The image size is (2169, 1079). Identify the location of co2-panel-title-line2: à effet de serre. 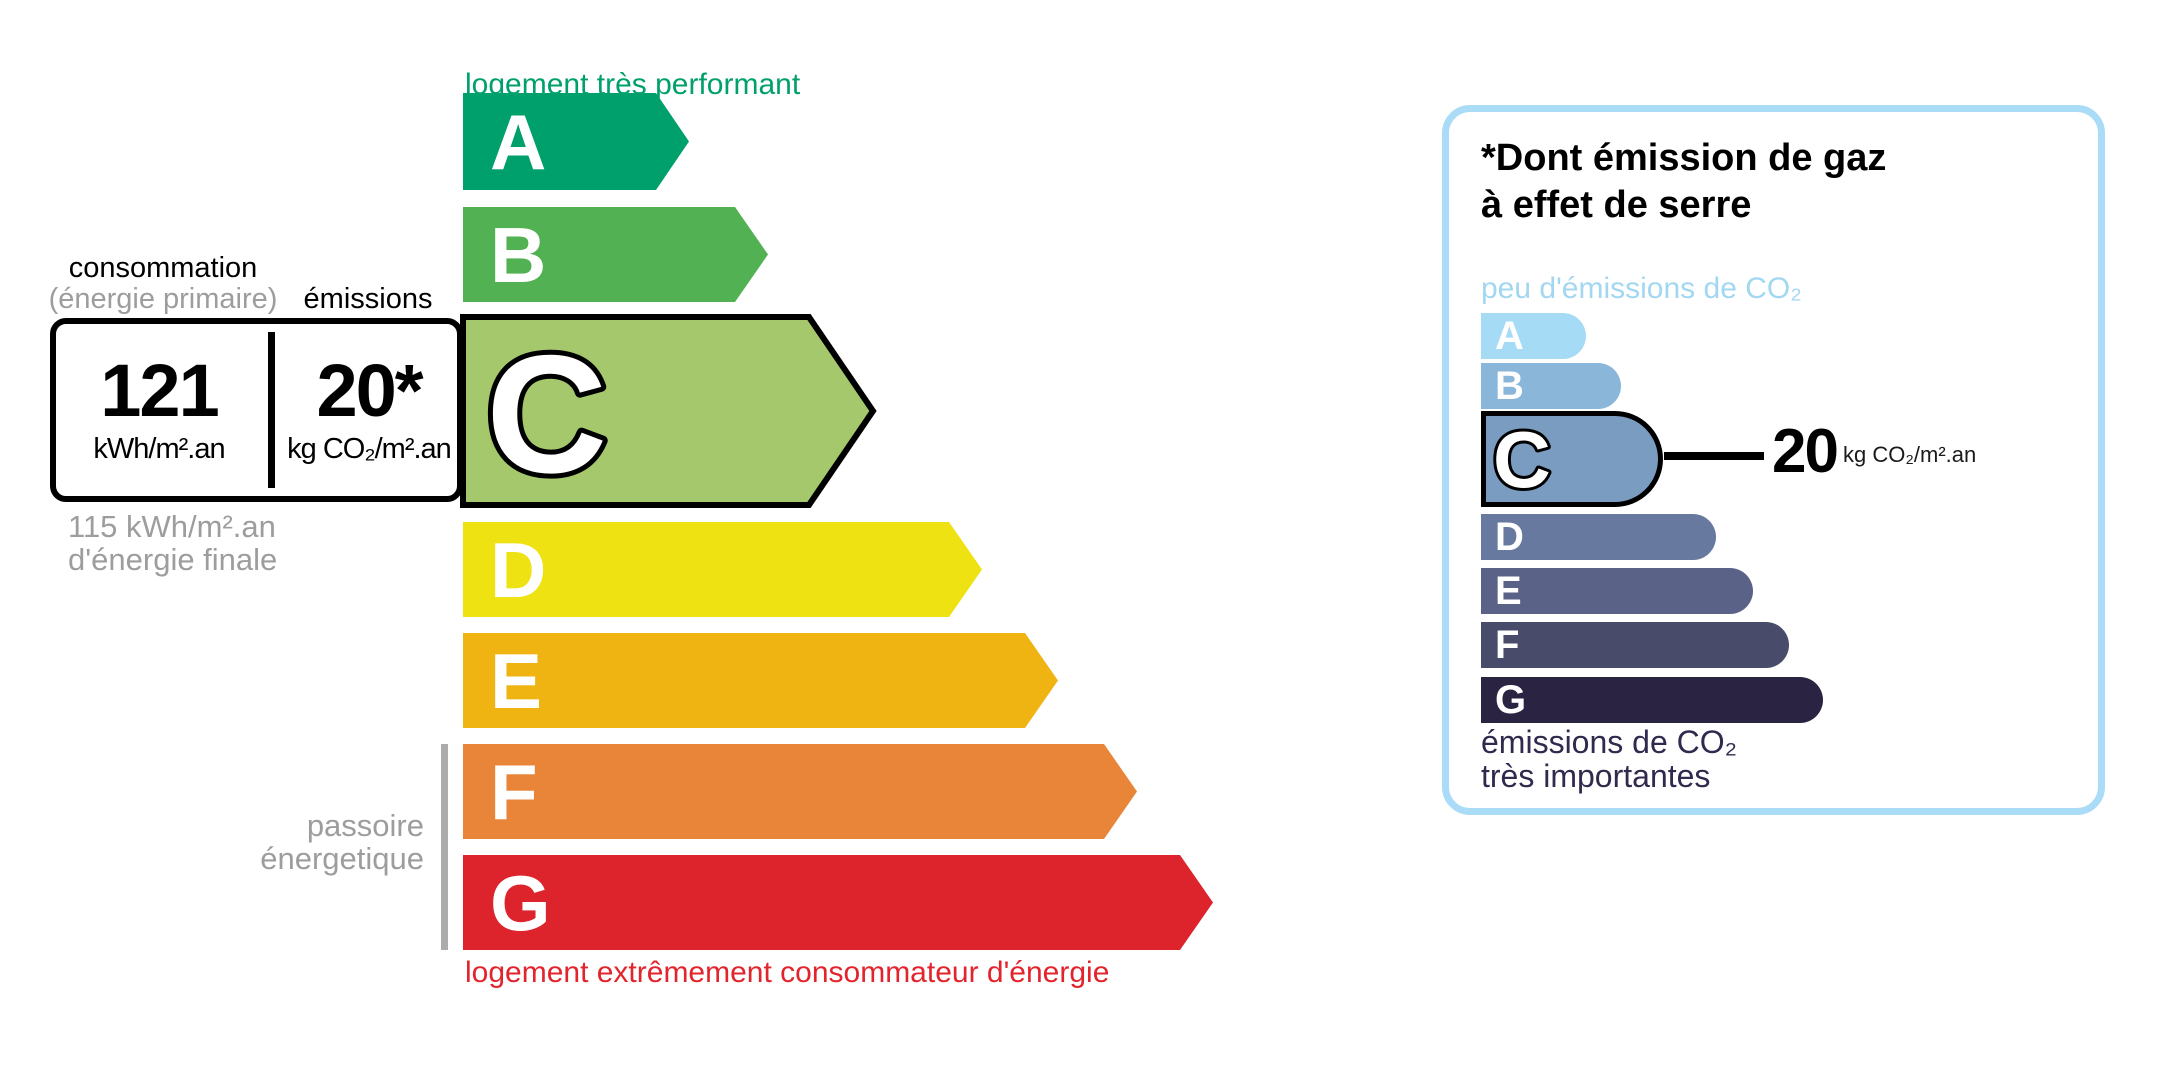
(1616, 205).